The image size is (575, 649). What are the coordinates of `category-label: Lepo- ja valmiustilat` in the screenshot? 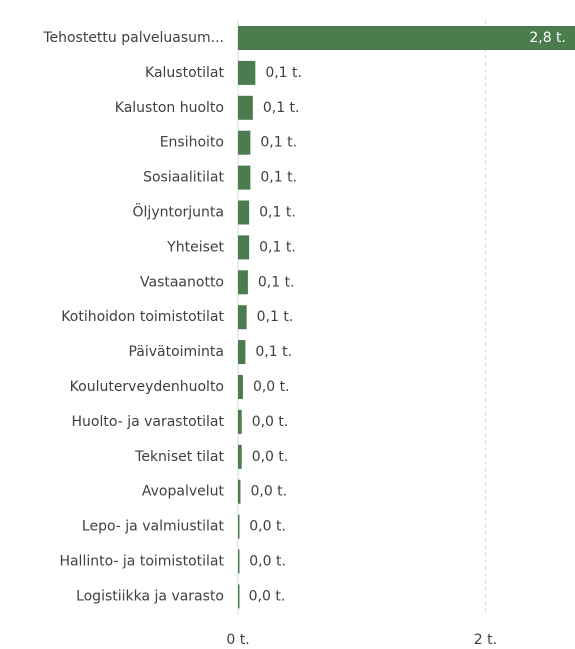 It's located at (153, 527).